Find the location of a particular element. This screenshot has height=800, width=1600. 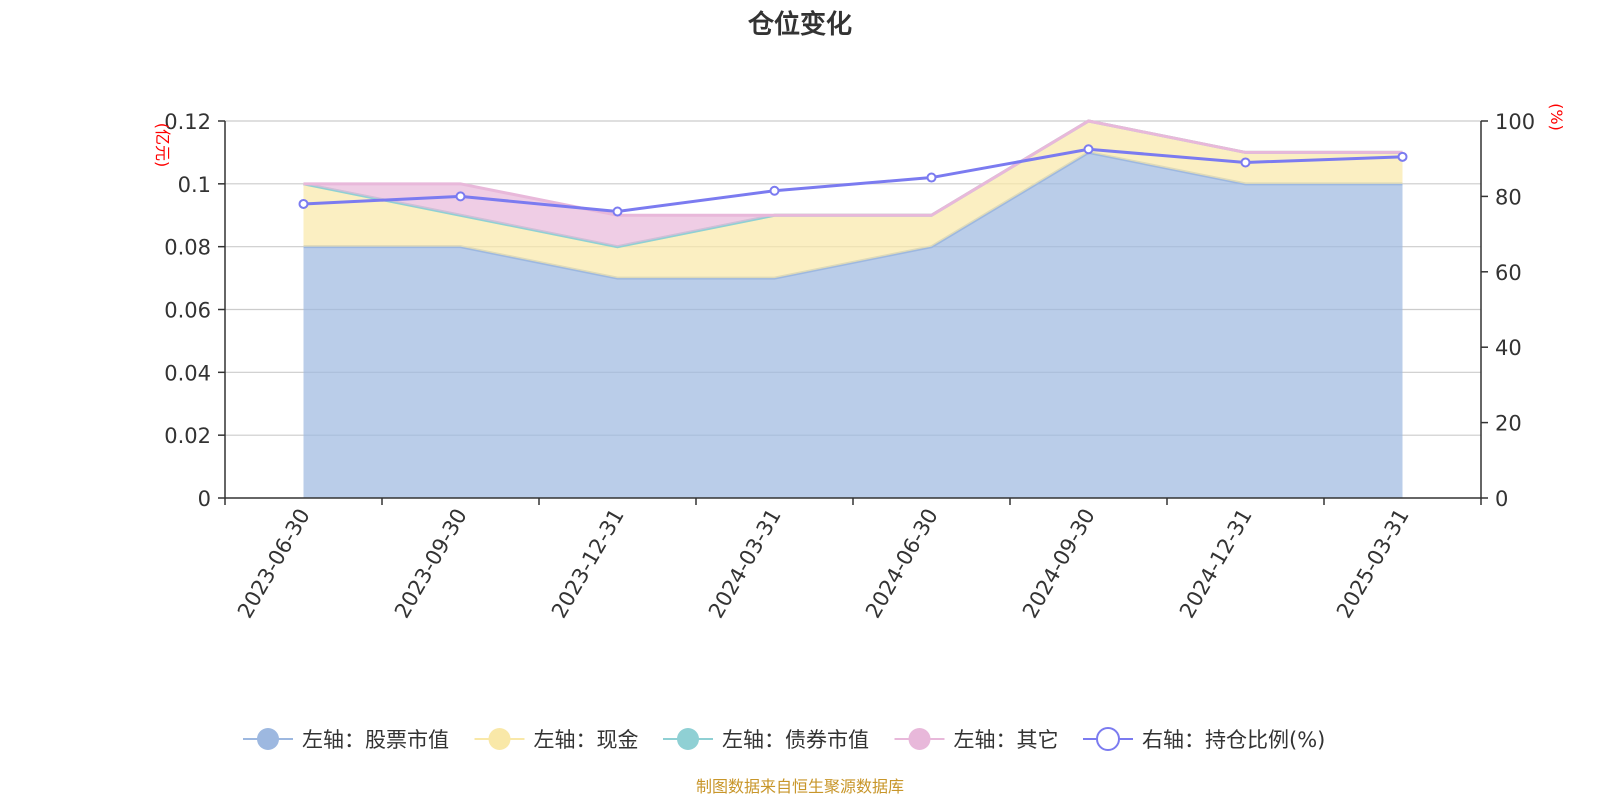

x-axis-label: 2024-09-30 is located at coordinates (1059, 564).